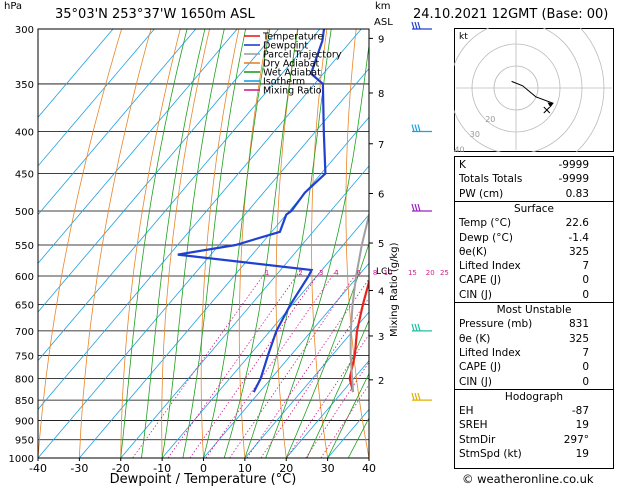 Image resolution: width=629 pixels, height=486 pixels. I want to click on hodograph-ring-label: 30, so click(475, 134).